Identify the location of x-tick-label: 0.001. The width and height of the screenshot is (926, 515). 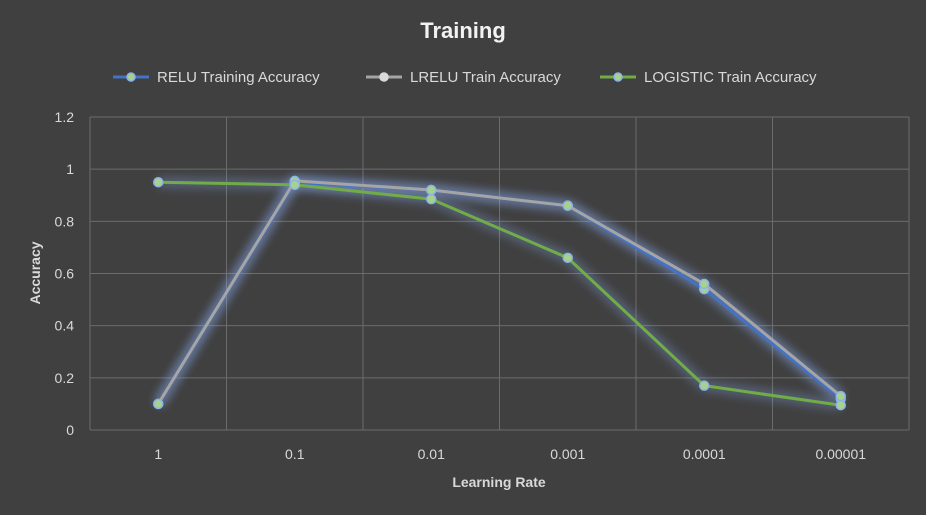
(567, 454).